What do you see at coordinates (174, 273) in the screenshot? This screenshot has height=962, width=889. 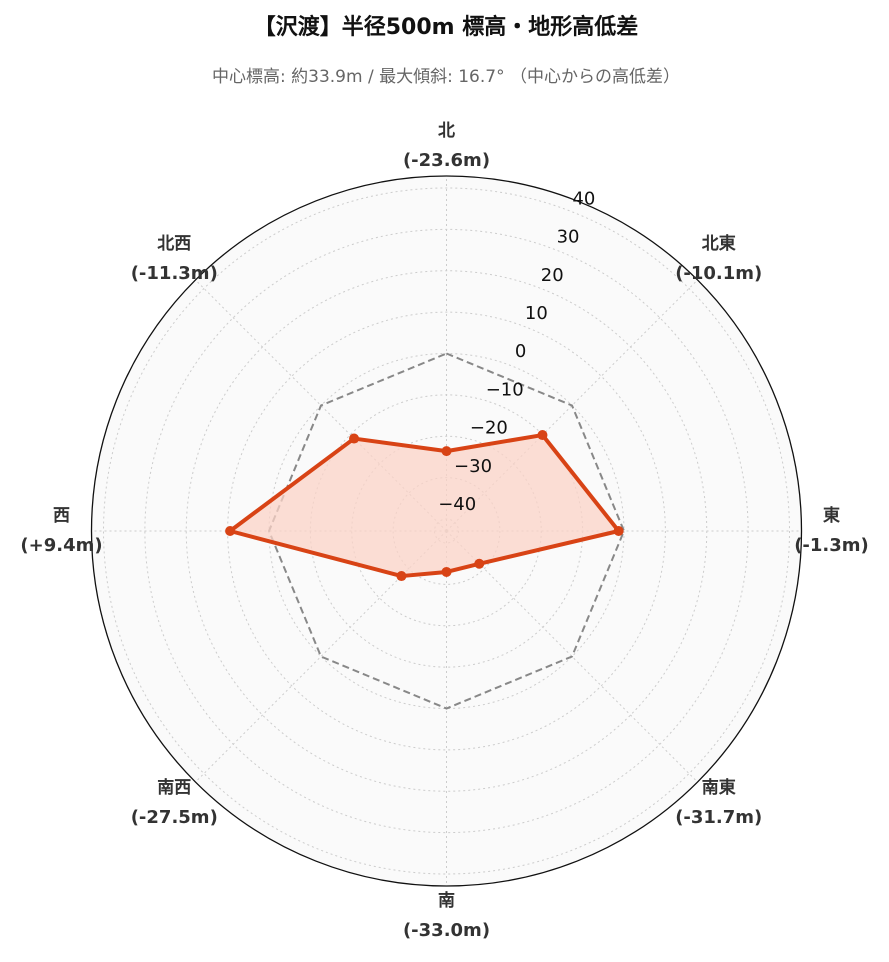 I see `value-label: (-11.3m)` at bounding box center [174, 273].